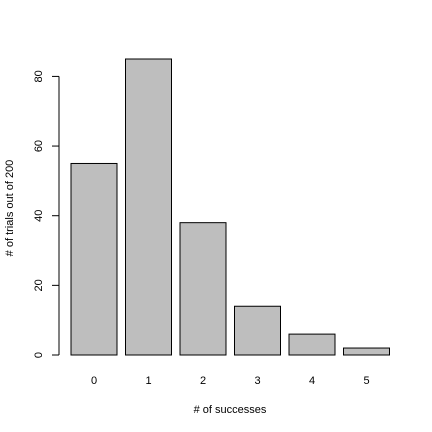 Image resolution: width=432 pixels, height=432 pixels. Describe the element at coordinates (366, 381) in the screenshot. I see `x-tick-label: 5` at that location.